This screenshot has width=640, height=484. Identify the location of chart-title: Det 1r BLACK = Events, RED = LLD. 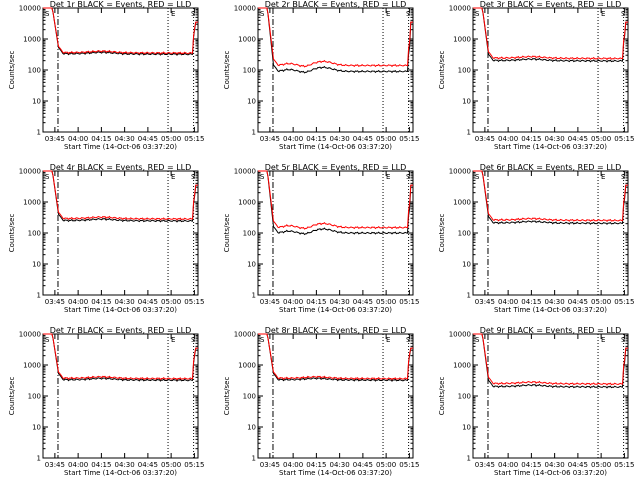
(121, 4).